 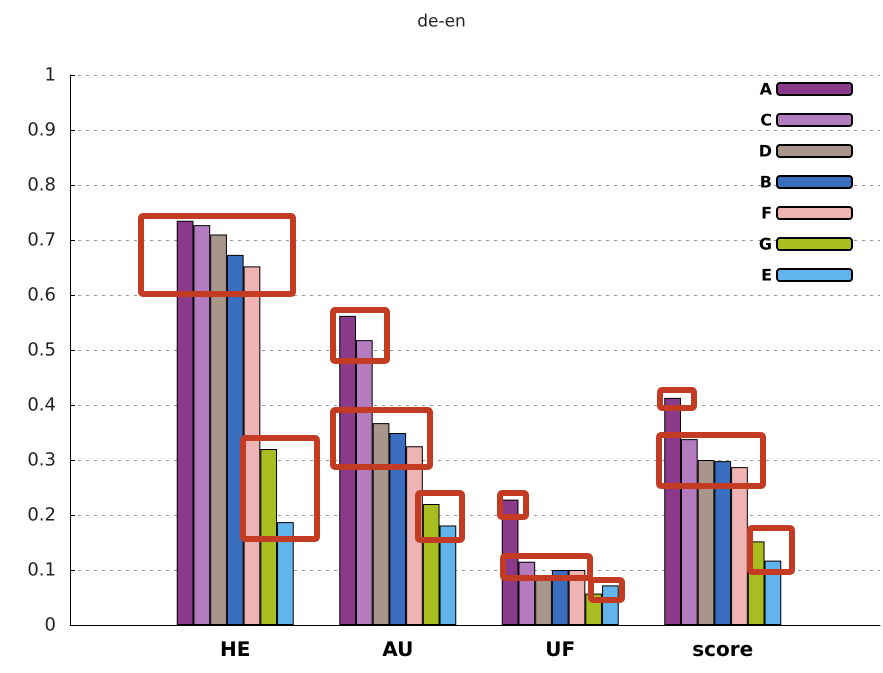 I want to click on legend-label: D, so click(x=765, y=151).